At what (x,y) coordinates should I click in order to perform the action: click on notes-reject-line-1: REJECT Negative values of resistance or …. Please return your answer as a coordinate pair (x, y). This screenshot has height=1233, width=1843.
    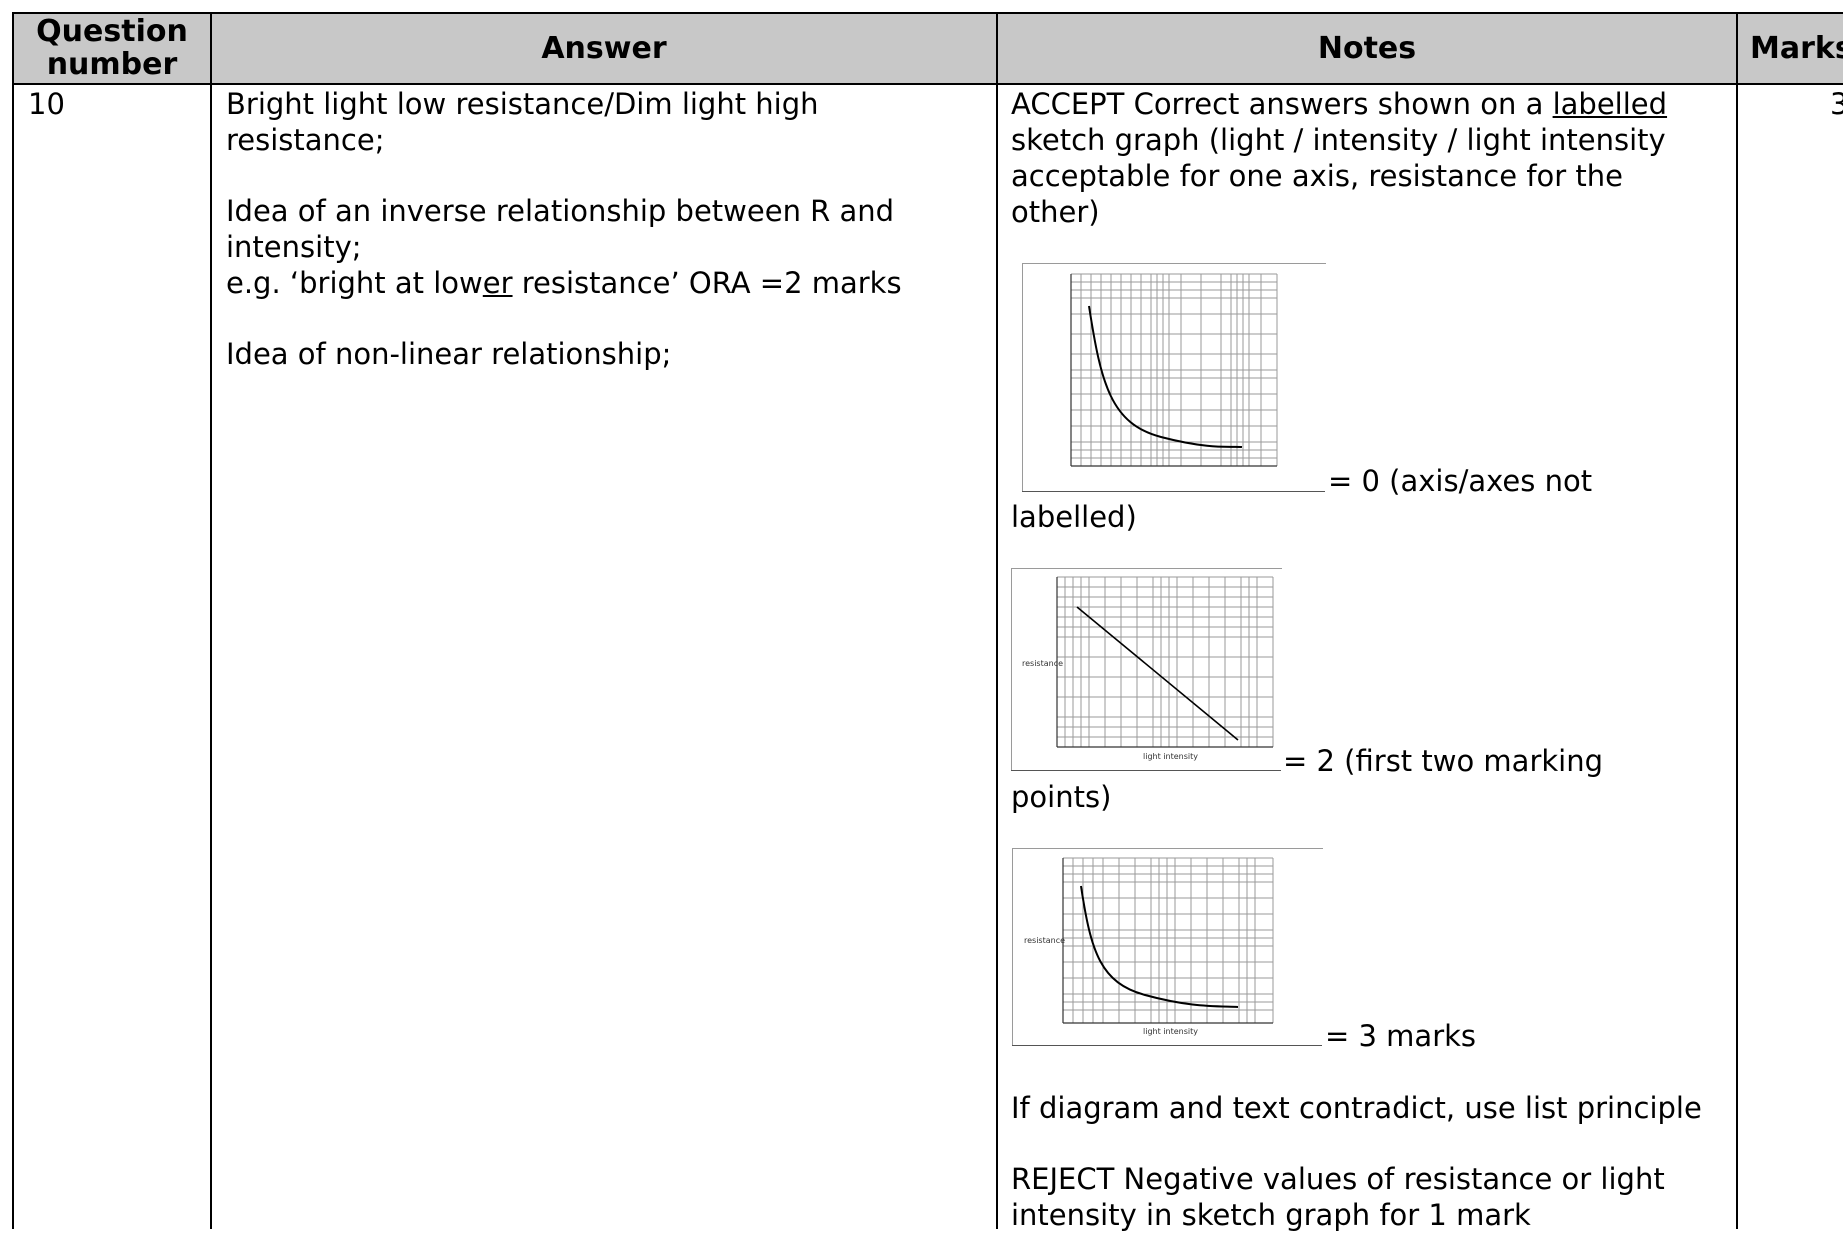
    Looking at the image, I should click on (1338, 1179).